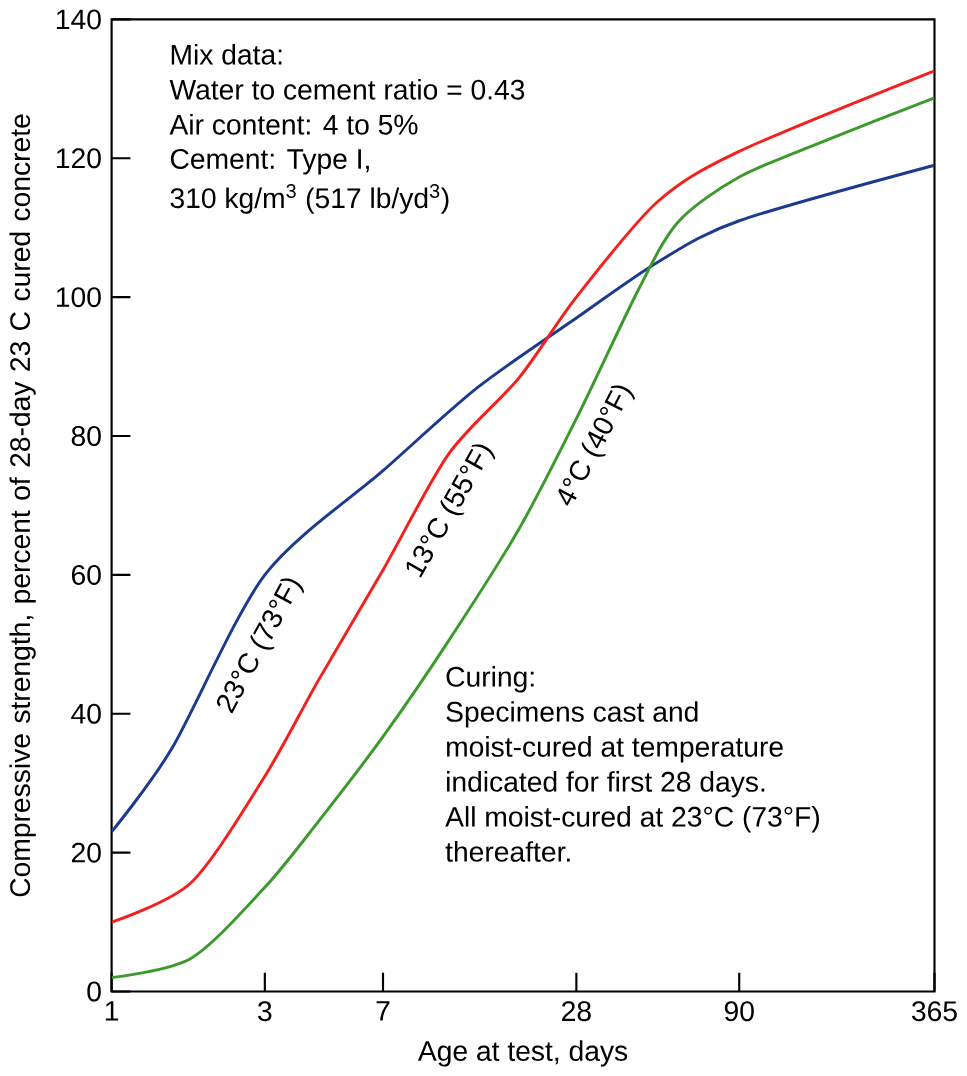  What do you see at coordinates (934, 1011) in the screenshot?
I see `x-tick-label: 365` at bounding box center [934, 1011].